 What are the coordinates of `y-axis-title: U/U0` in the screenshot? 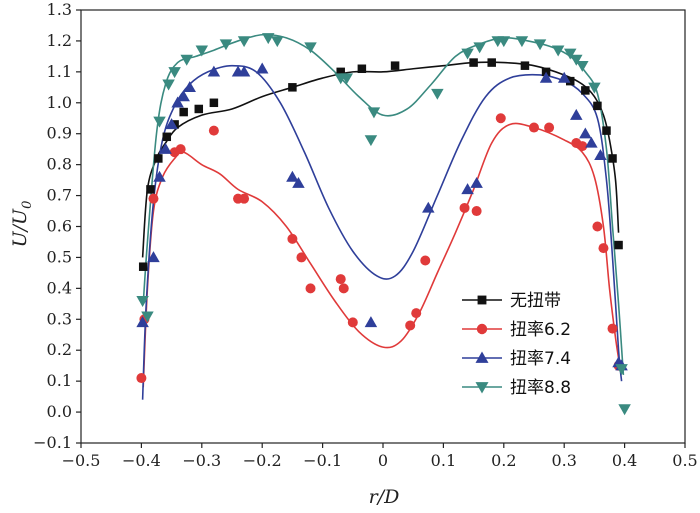 It's located at (22, 224).